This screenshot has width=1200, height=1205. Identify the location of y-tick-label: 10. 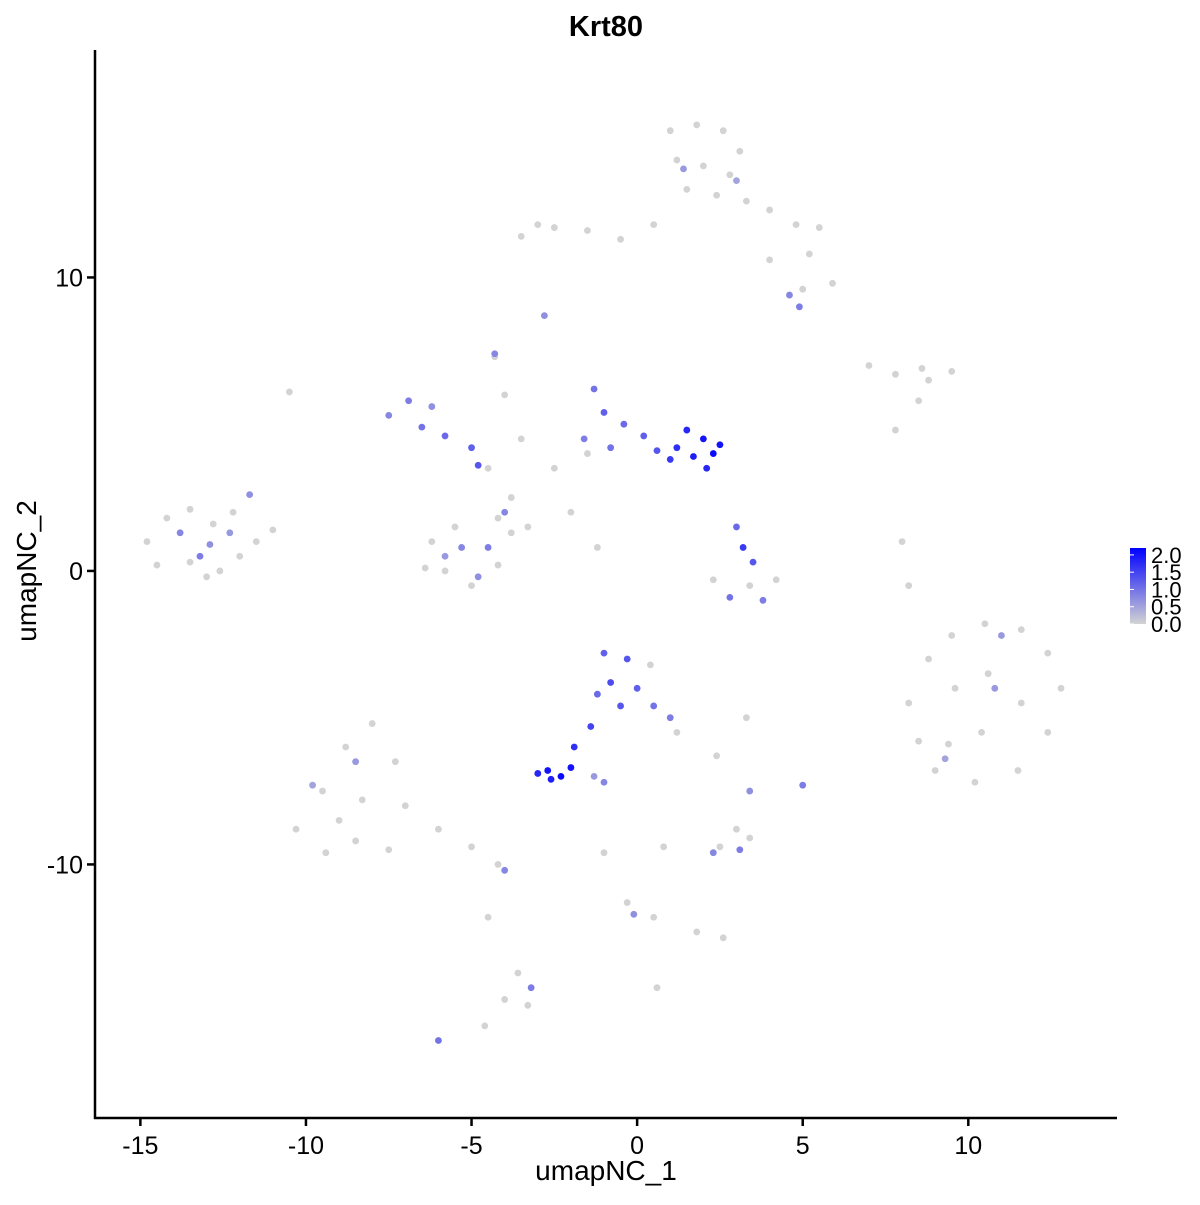
(69, 278).